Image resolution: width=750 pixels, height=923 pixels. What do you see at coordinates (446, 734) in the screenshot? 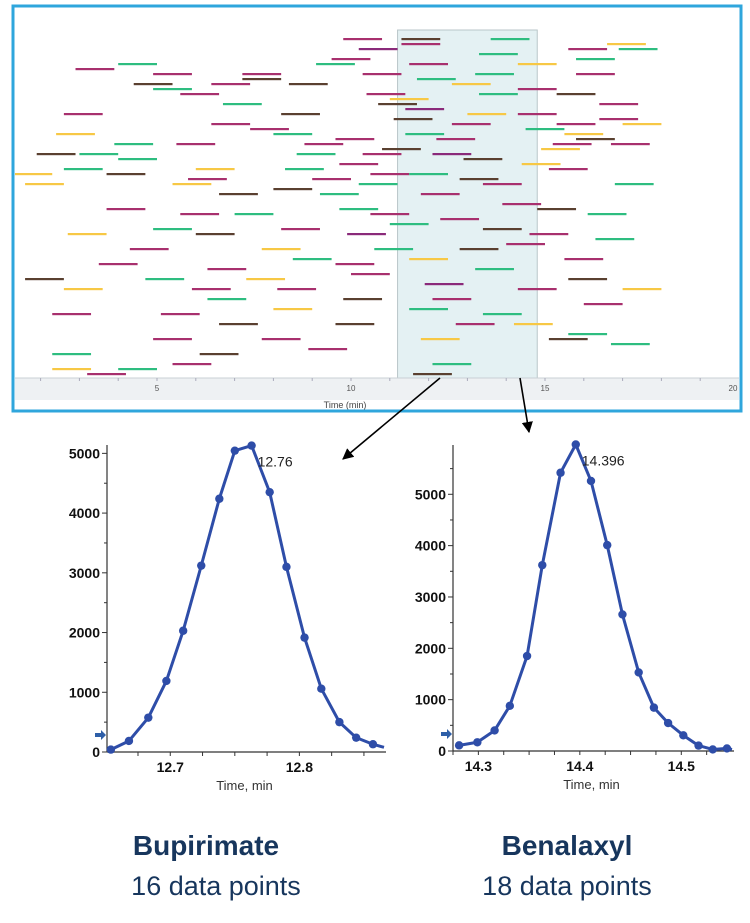
I see `baseline-marker-icon` at bounding box center [446, 734].